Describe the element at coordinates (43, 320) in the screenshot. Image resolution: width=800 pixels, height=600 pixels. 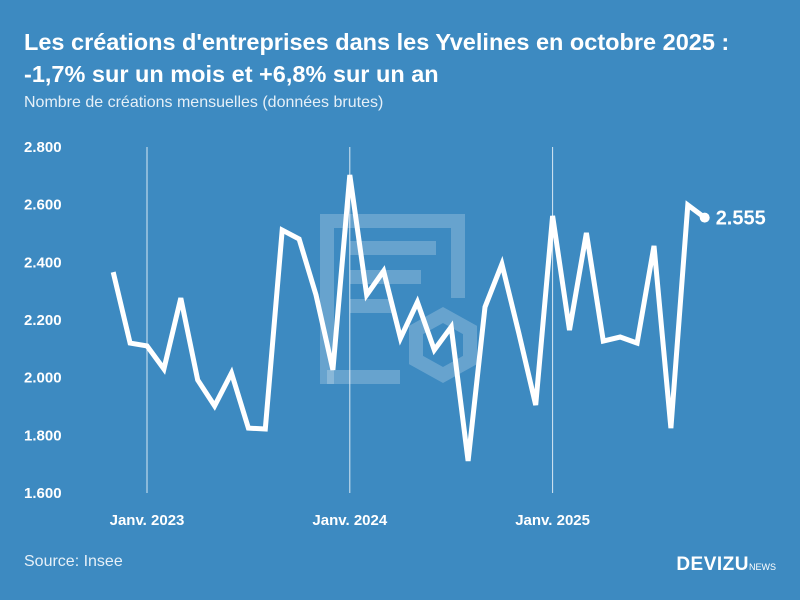
I see `y-tick-label: 2.200` at that location.